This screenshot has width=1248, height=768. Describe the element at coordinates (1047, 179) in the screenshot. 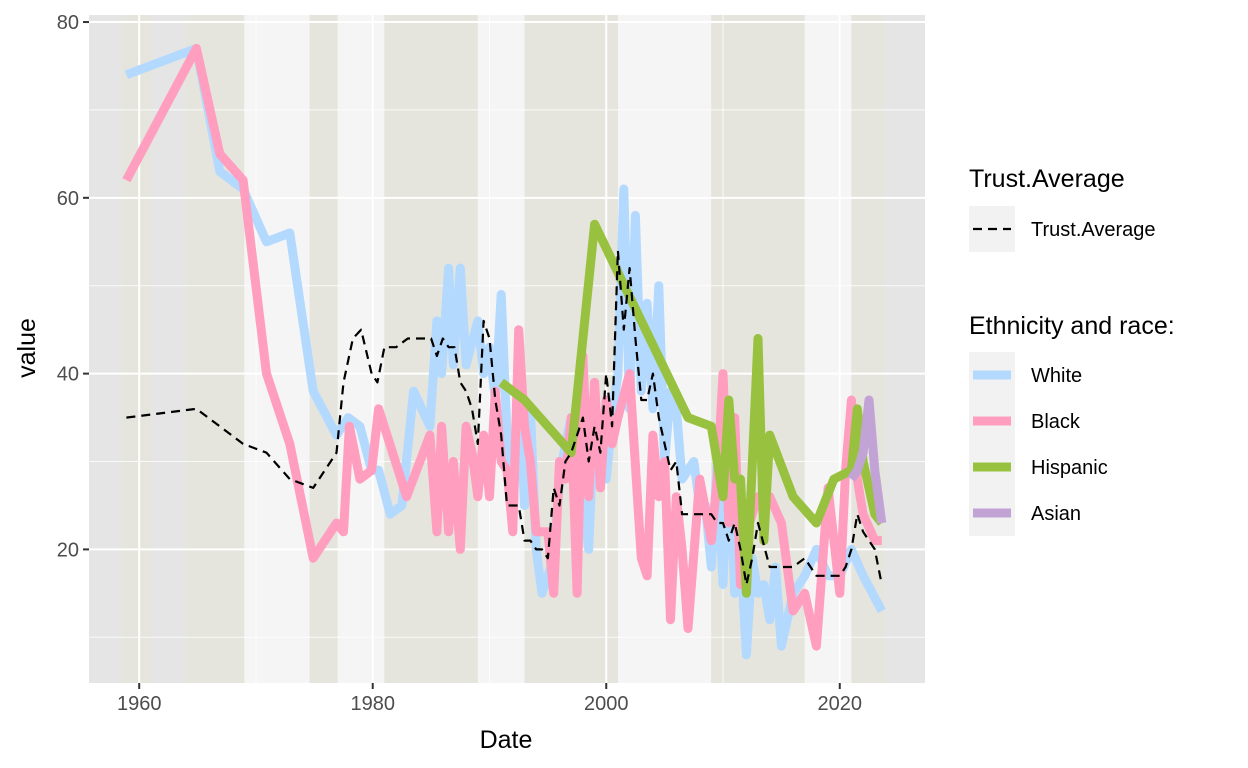

I see `legend-title-trust-average: Trust.Average` at that location.